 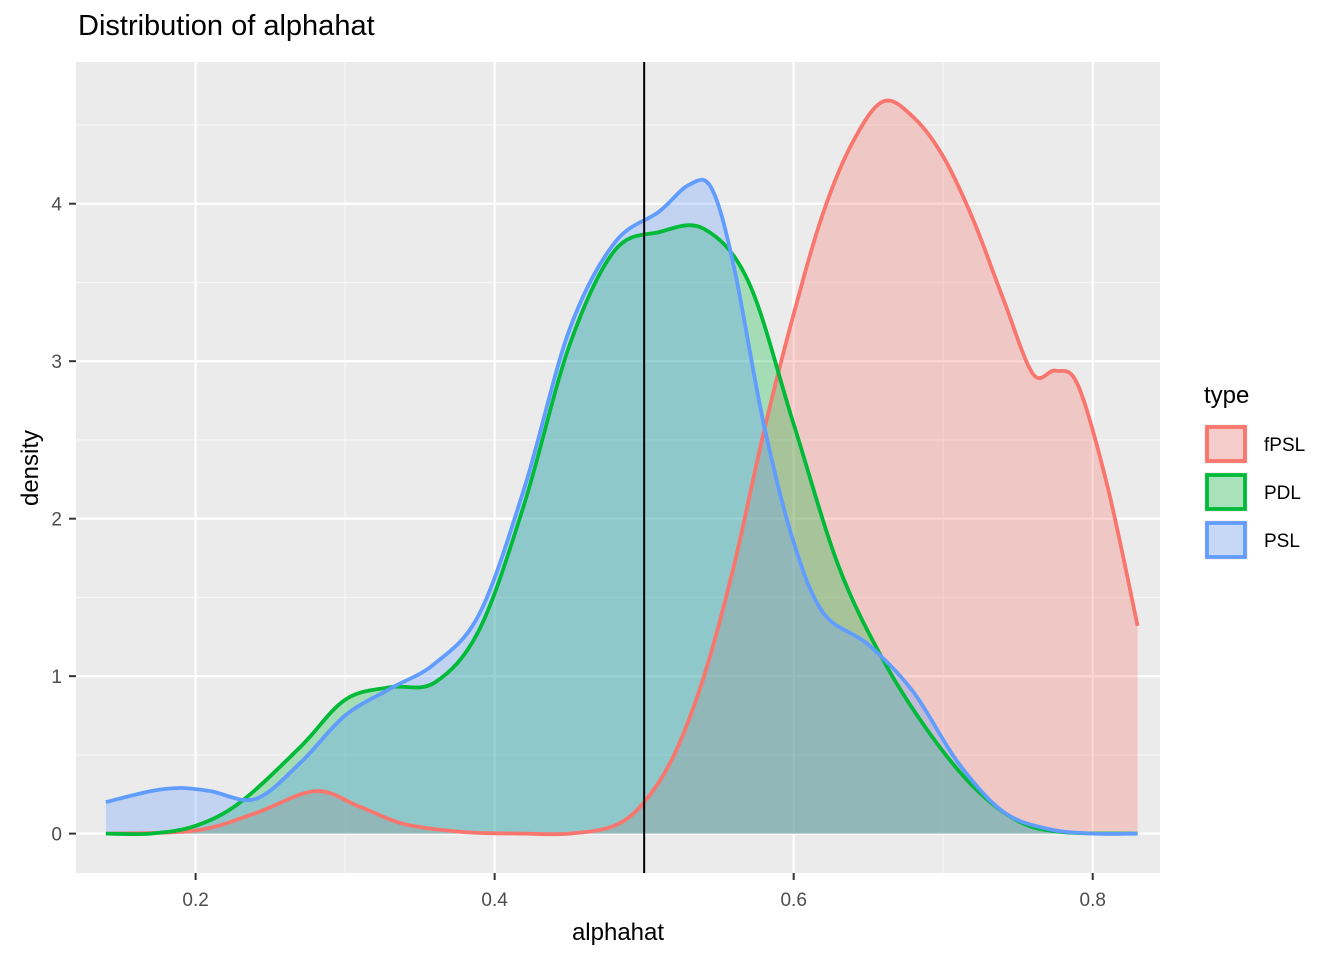 I want to click on y-tick-label: 2, so click(x=56, y=520).